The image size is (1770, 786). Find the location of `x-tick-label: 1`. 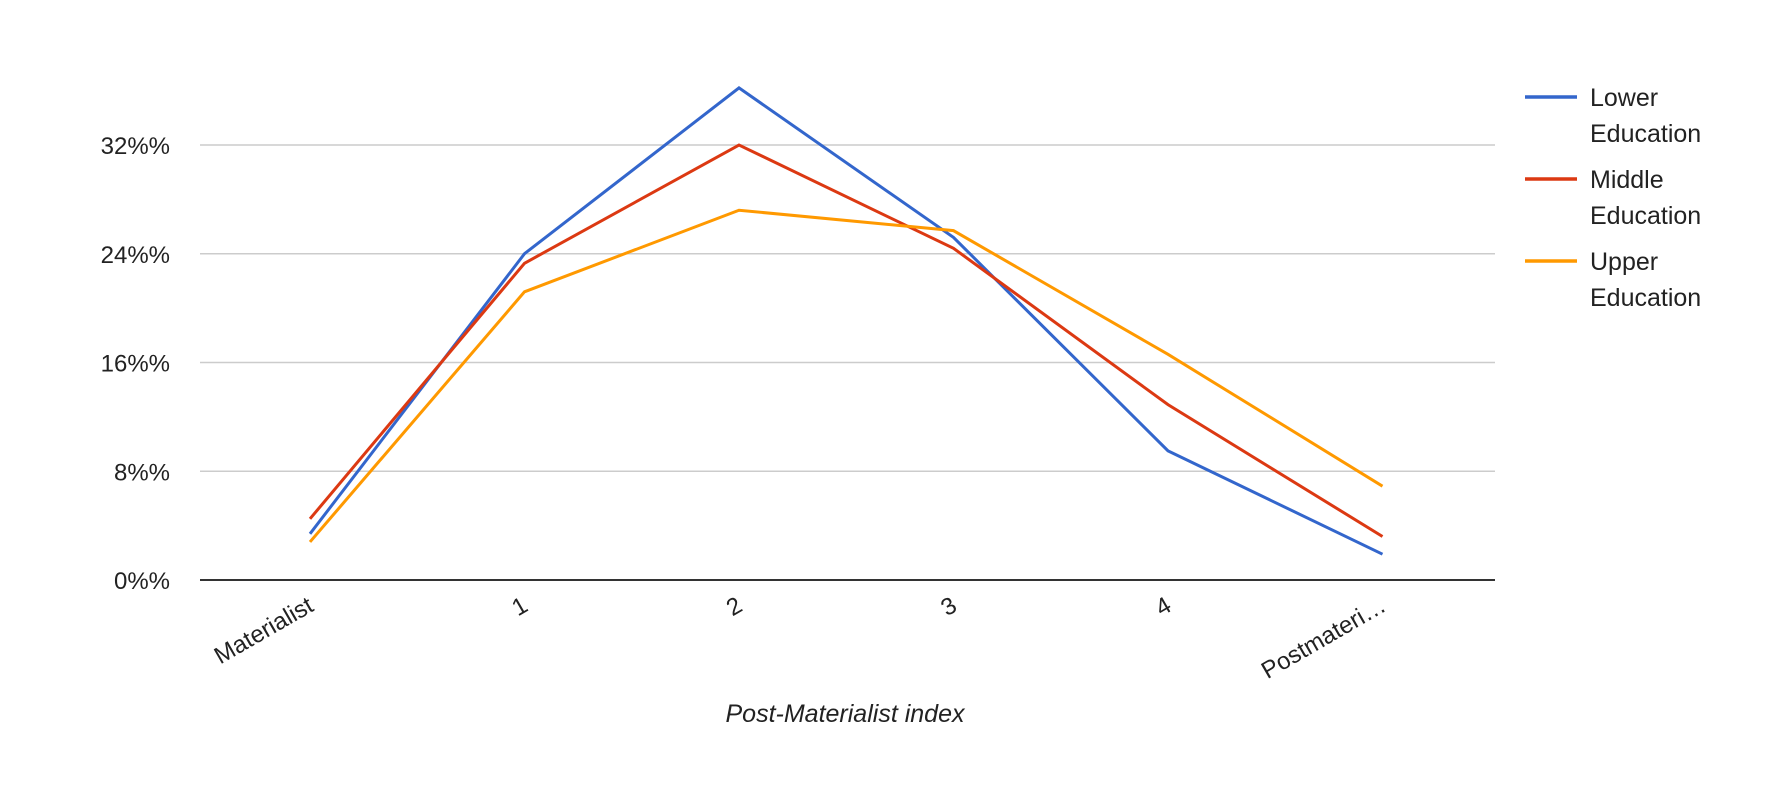

x-tick-label: 1 is located at coordinates (519, 607).